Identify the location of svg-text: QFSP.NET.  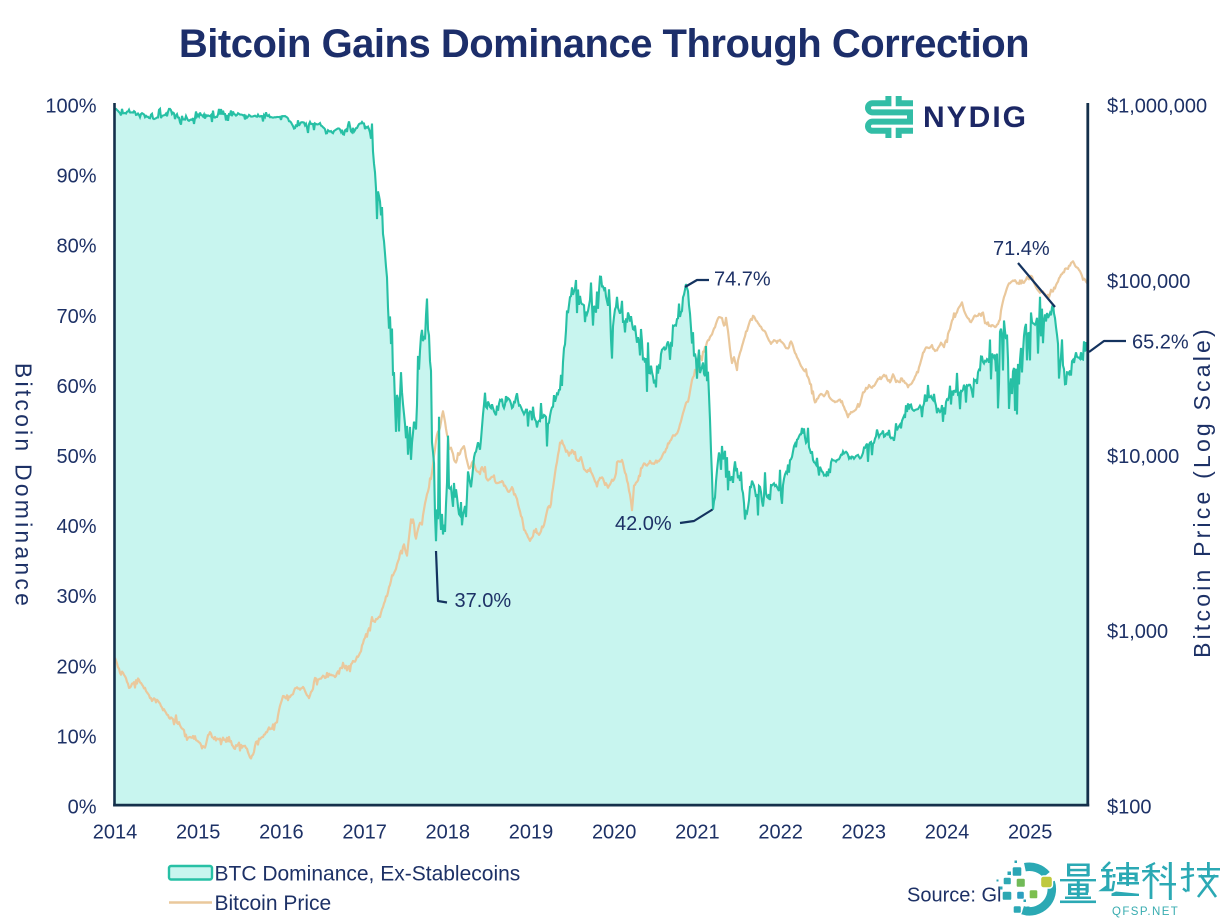
(1145, 912).